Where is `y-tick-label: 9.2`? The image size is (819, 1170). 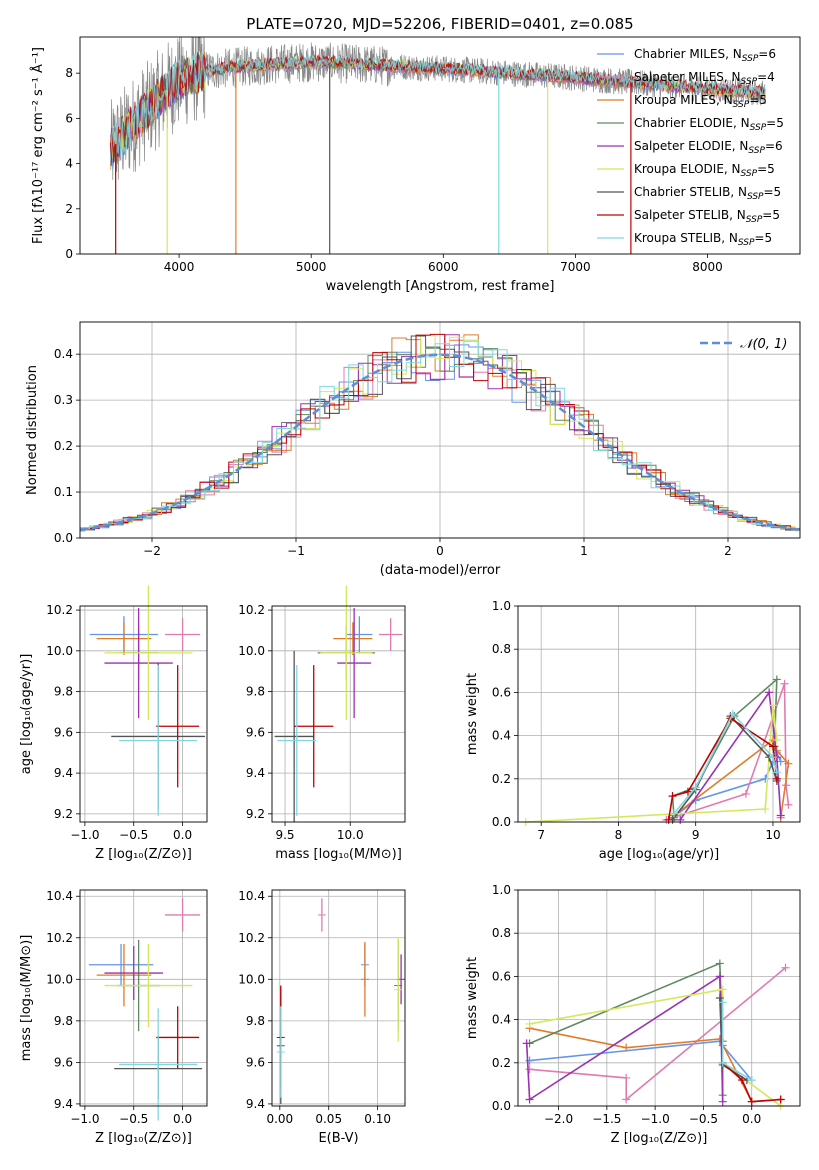 y-tick-label: 9.2 is located at coordinates (63, 814).